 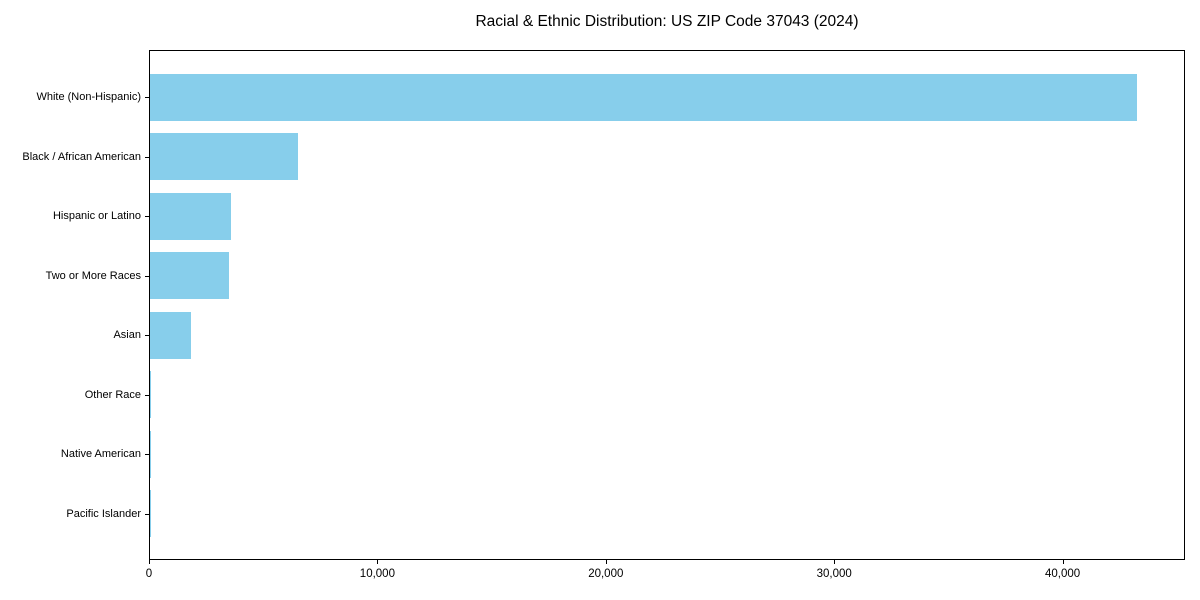 What do you see at coordinates (224, 157) in the screenshot?
I see `bar-black-african-american` at bounding box center [224, 157].